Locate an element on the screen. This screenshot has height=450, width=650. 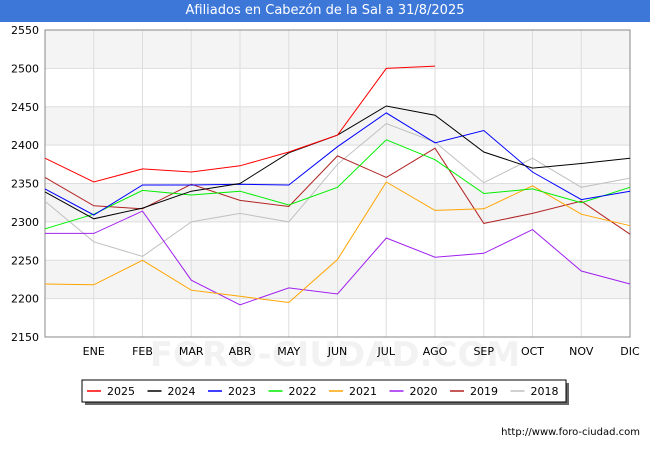
legend-label: 2025 is located at coordinates (121, 391).